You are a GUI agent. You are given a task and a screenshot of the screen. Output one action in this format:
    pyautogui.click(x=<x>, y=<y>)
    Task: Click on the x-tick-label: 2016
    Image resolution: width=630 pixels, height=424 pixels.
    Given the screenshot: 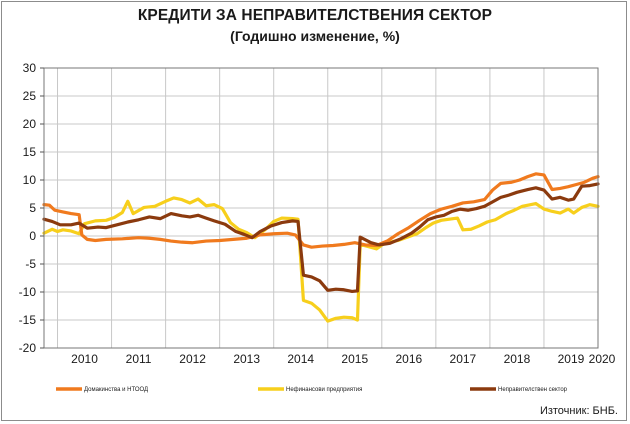 What is the action you would take?
    pyautogui.click(x=408, y=359)
    